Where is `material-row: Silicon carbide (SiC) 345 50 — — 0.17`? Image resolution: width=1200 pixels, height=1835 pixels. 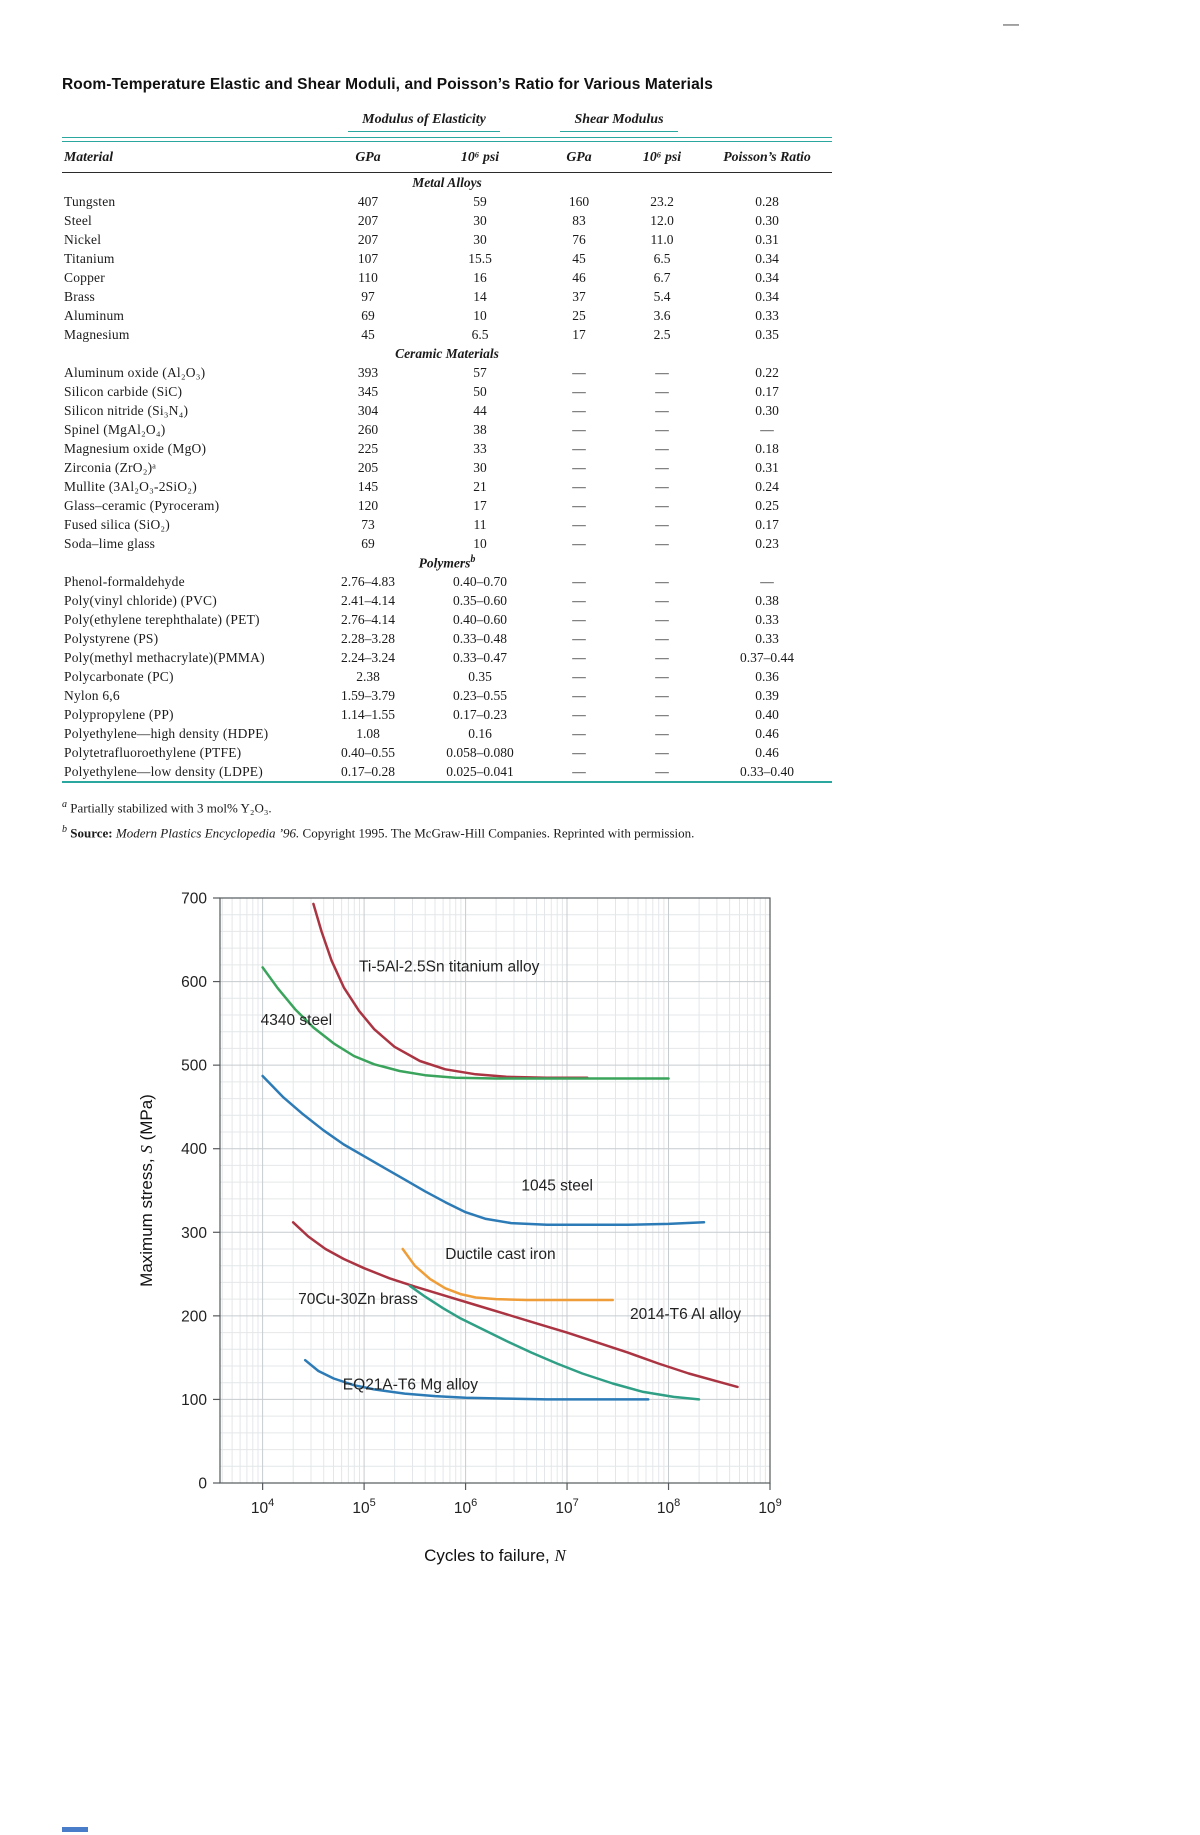
material-row: Silicon carbide (SiC) 345 50 — — 0.17 is located at coordinates (447, 391).